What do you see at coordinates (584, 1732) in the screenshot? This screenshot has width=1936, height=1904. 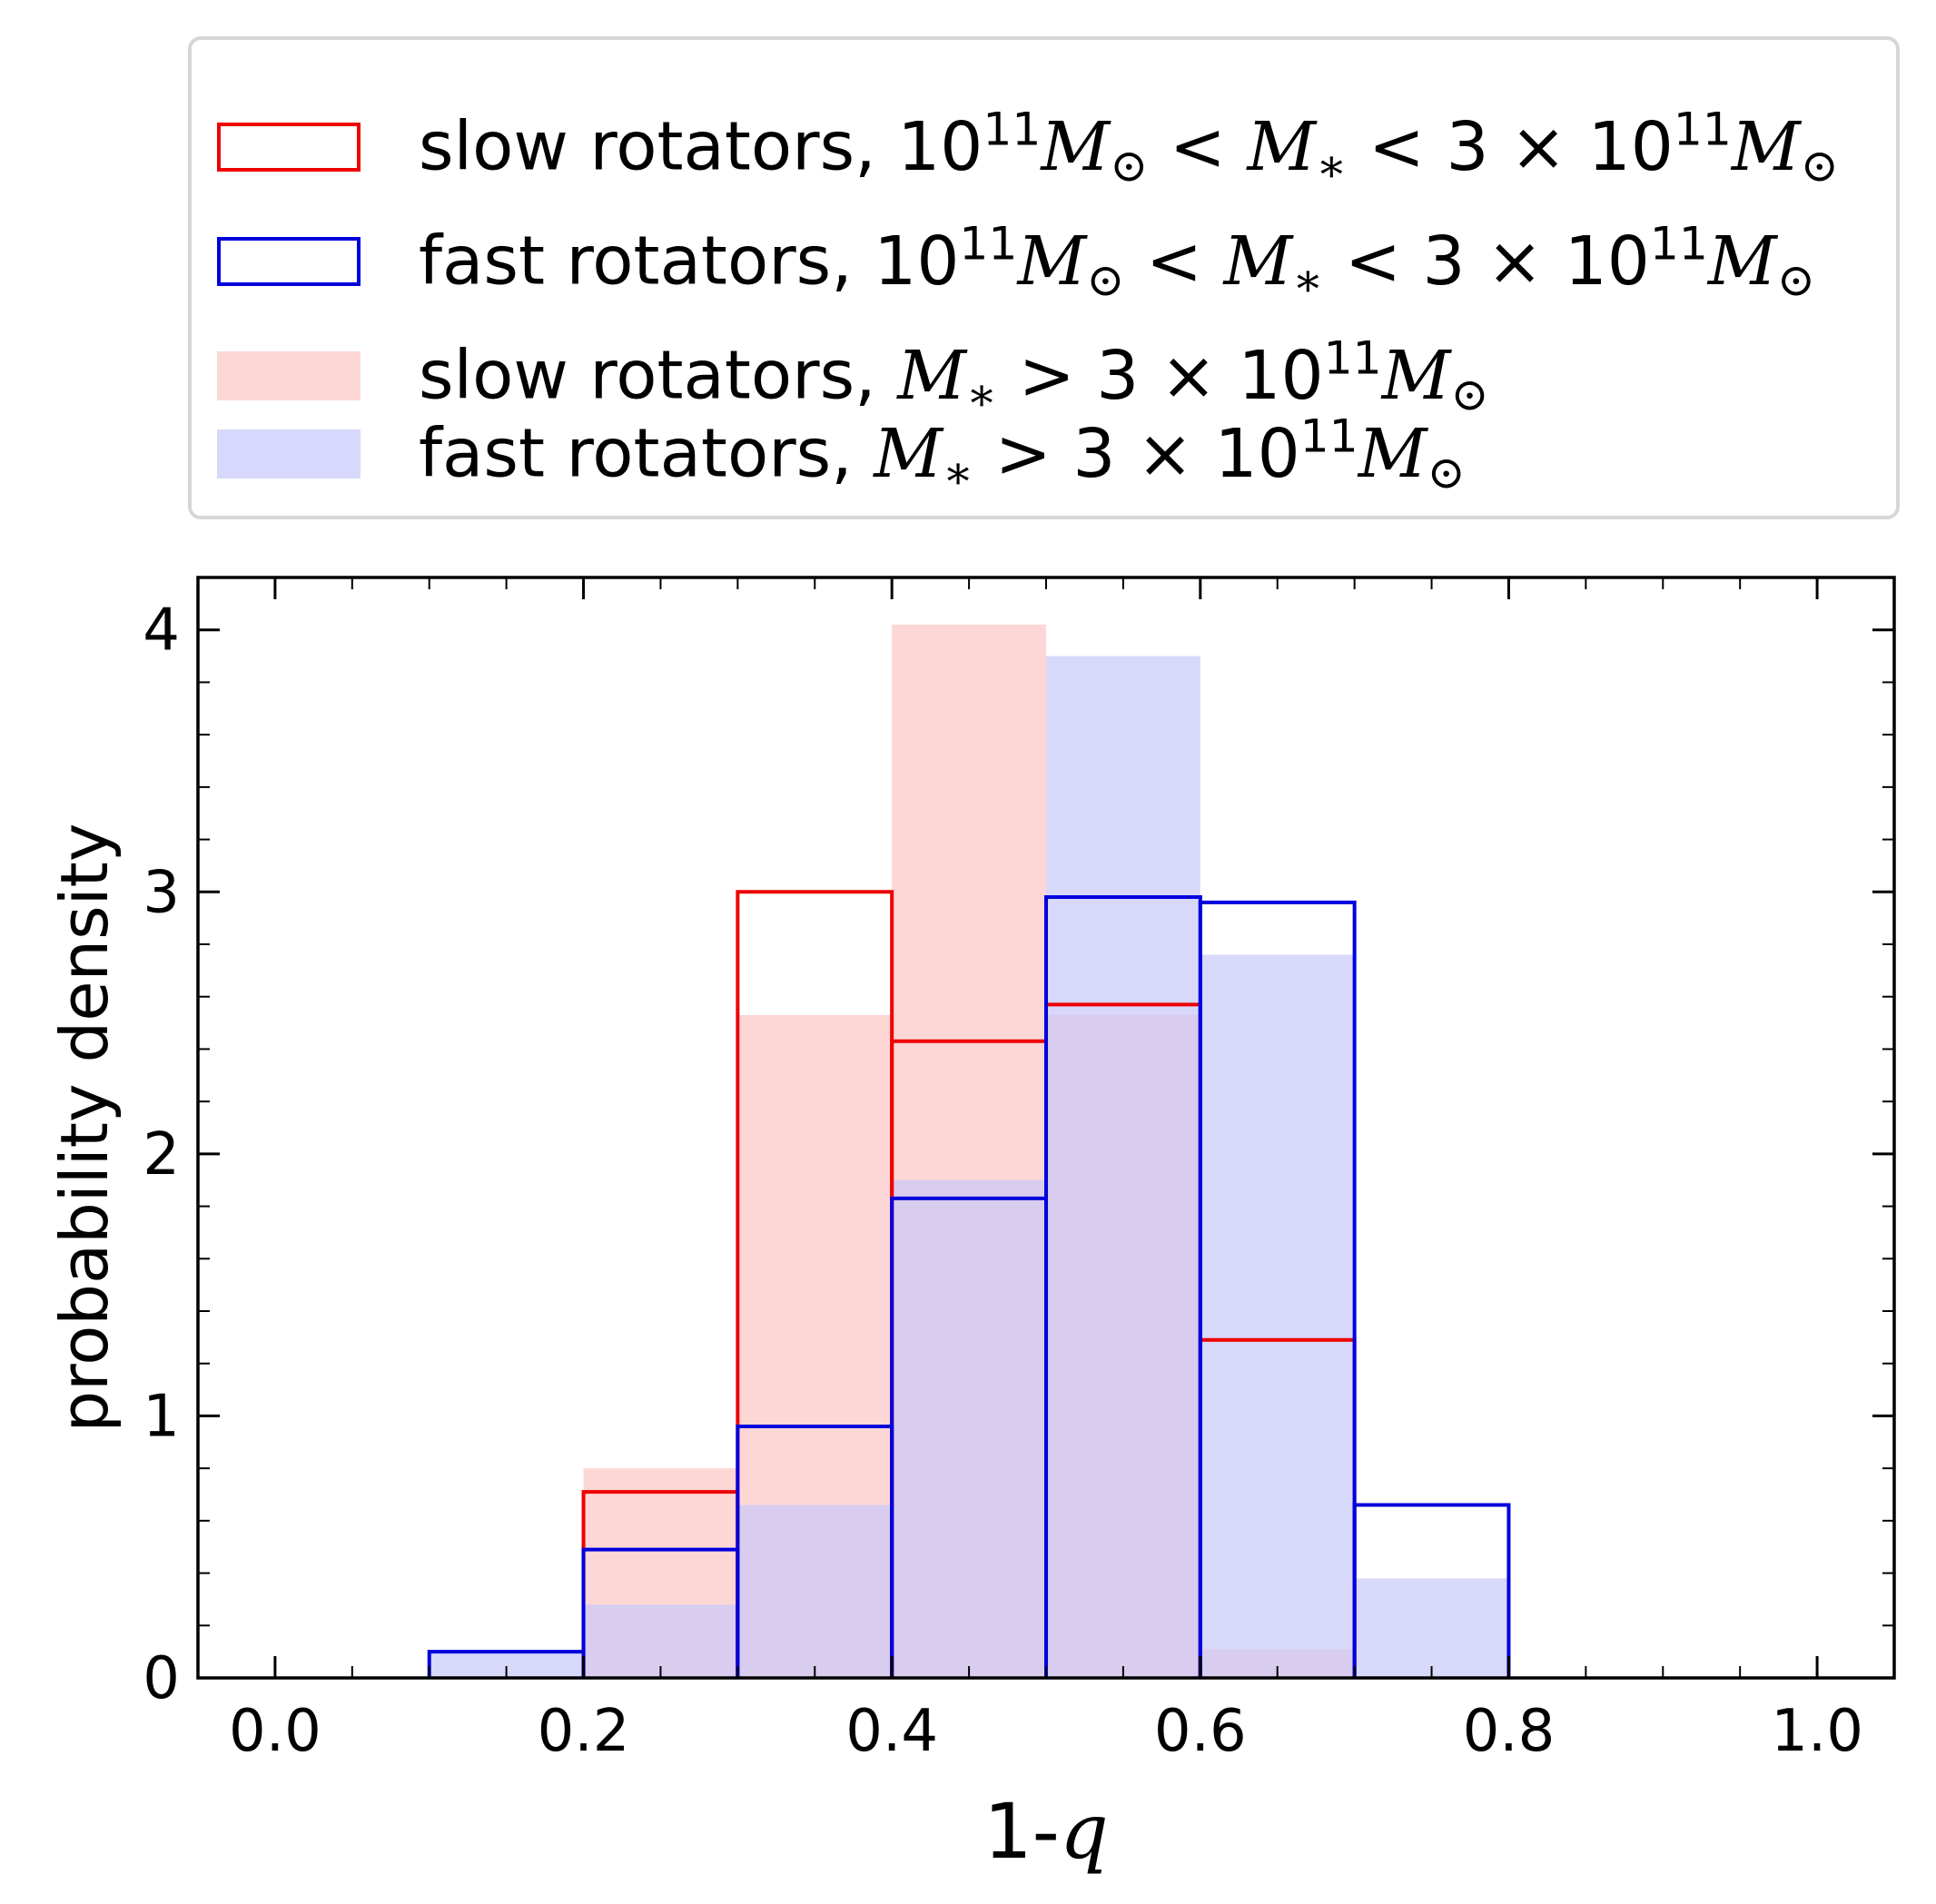 I see `x-tick-label: 0.2` at bounding box center [584, 1732].